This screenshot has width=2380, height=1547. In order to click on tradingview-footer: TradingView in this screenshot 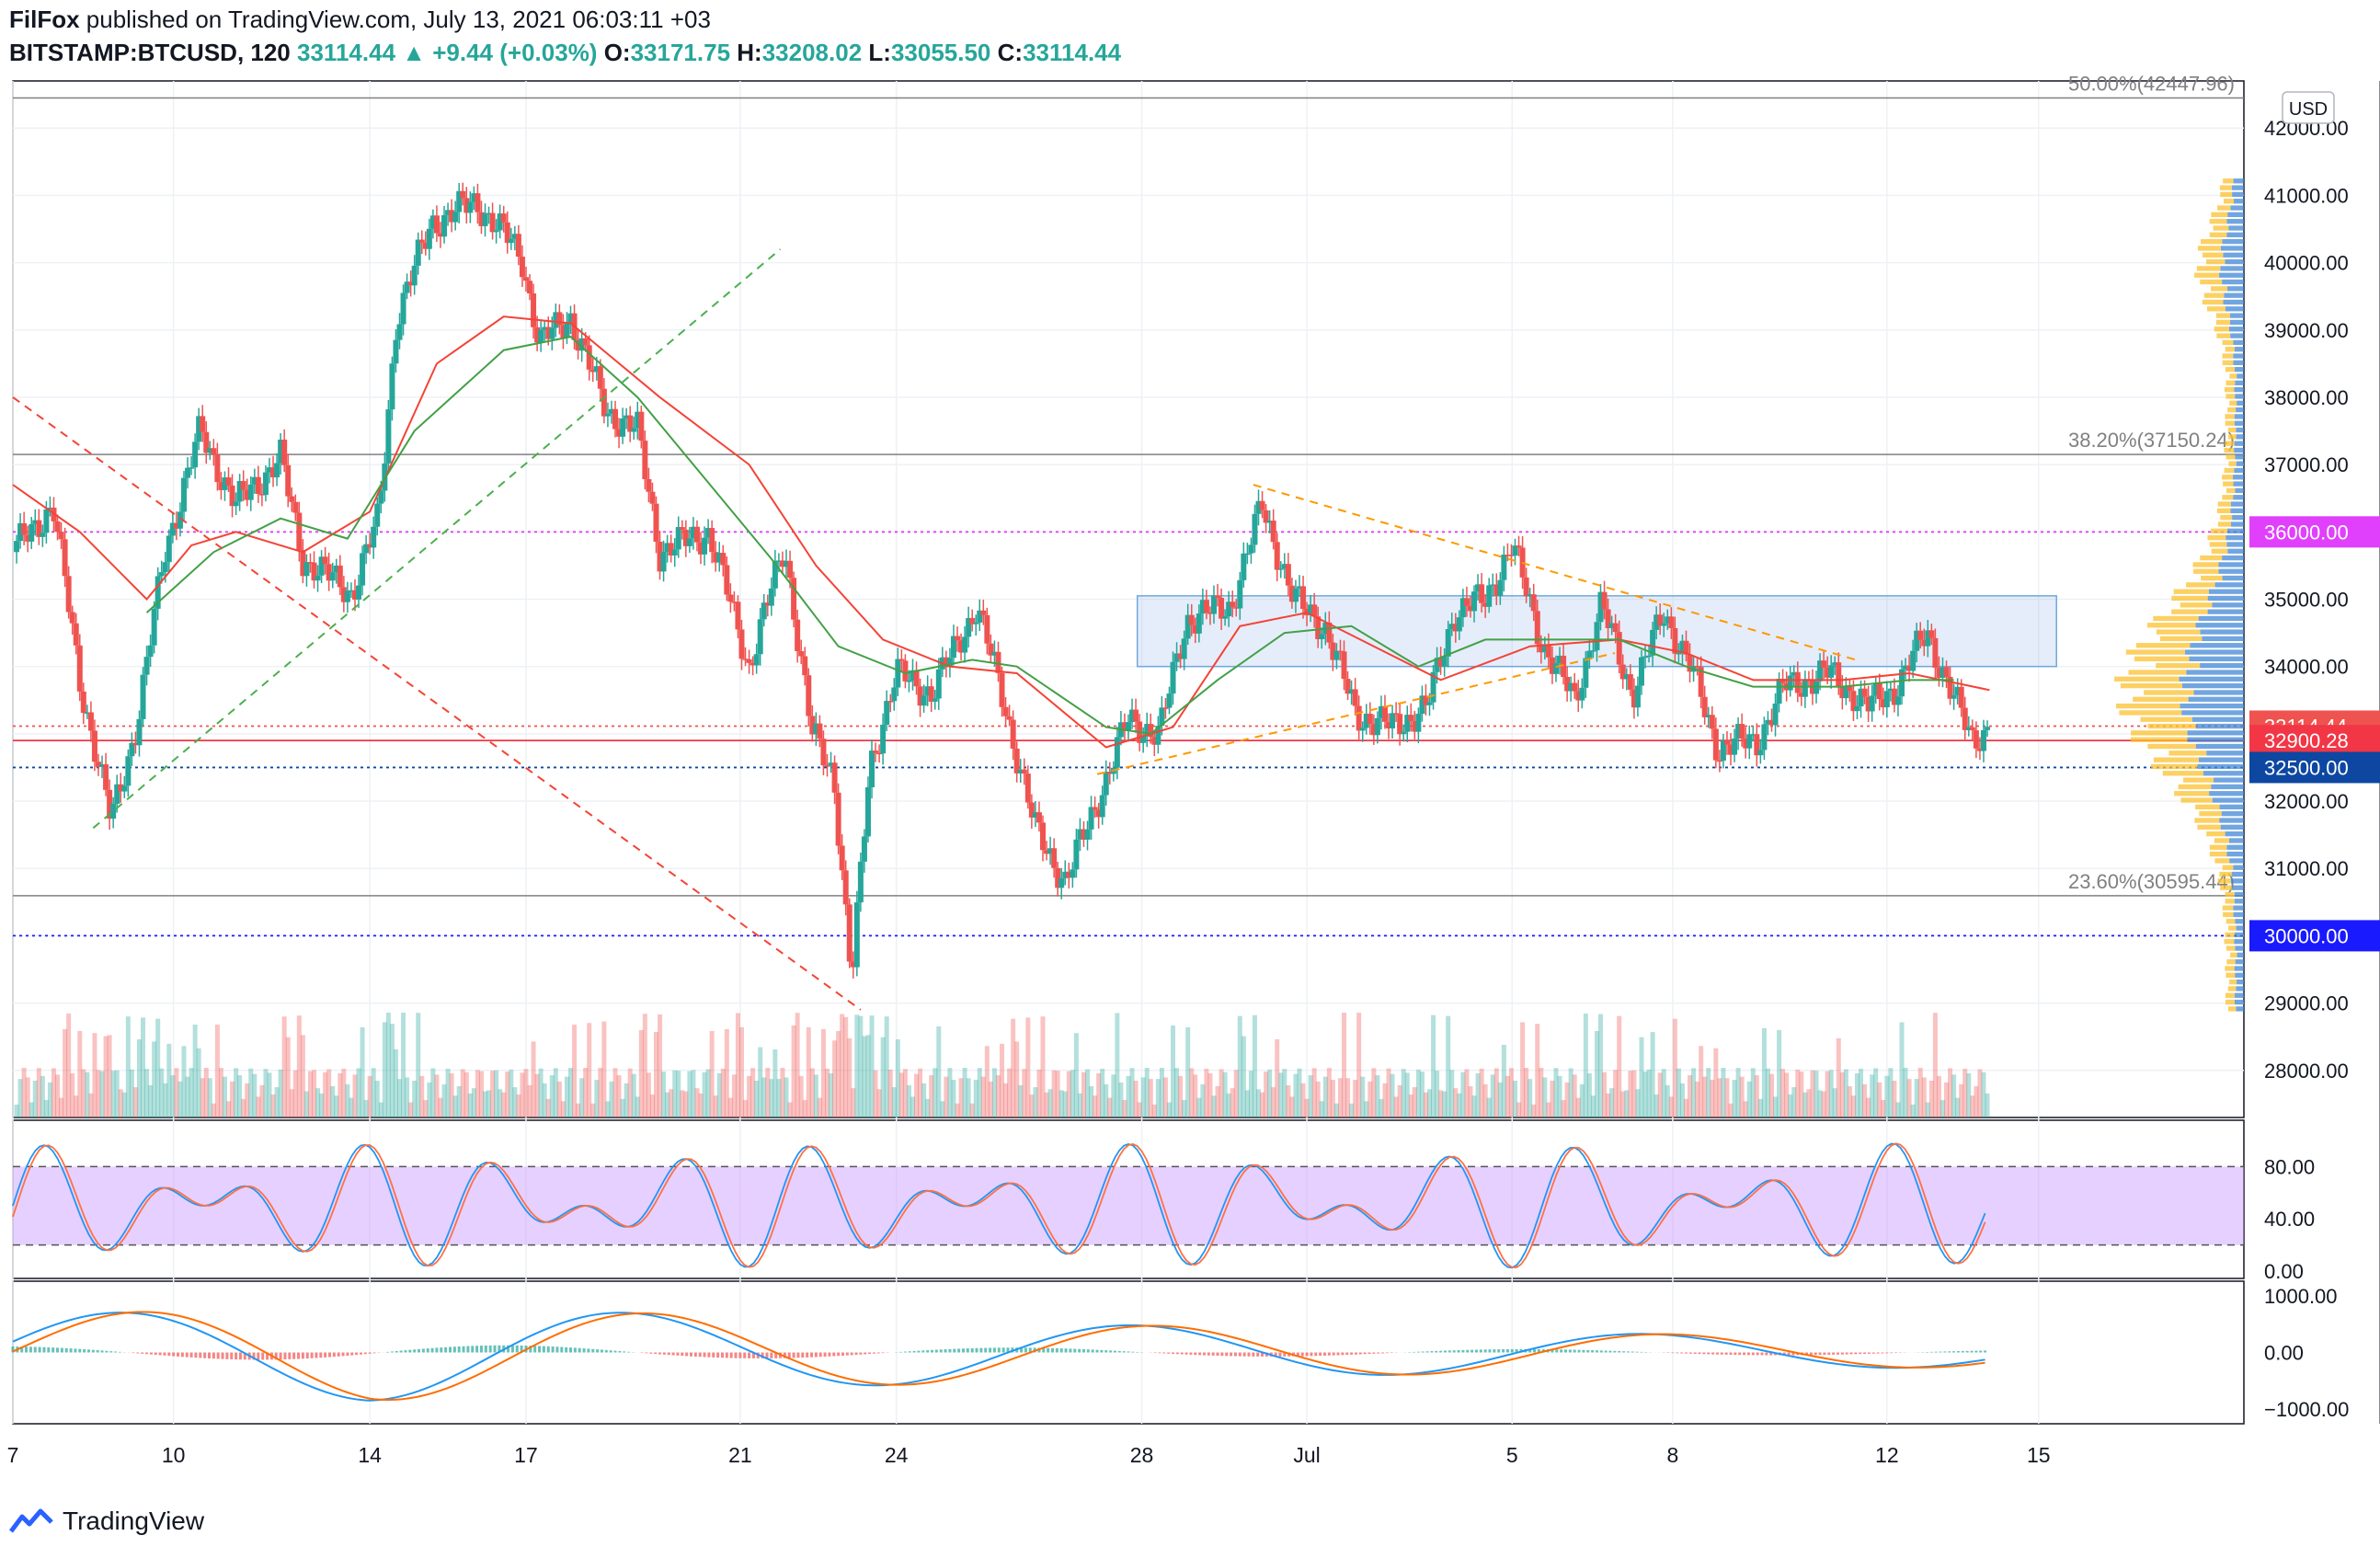, I will do `click(106, 1521)`.